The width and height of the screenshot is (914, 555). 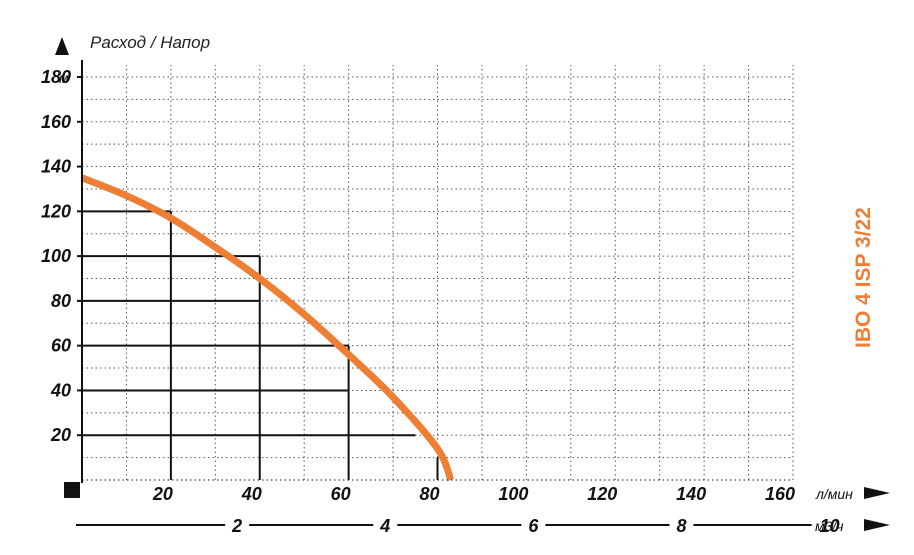 I want to click on x2-tick-label: 2, so click(x=236, y=526).